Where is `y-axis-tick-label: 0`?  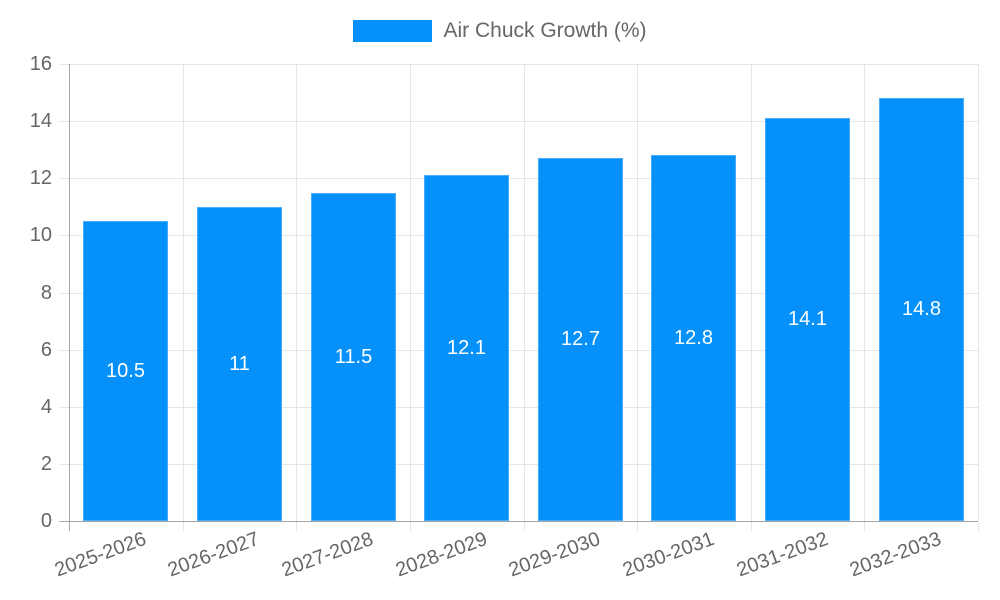
y-axis-tick-label: 0 is located at coordinates (46, 521).